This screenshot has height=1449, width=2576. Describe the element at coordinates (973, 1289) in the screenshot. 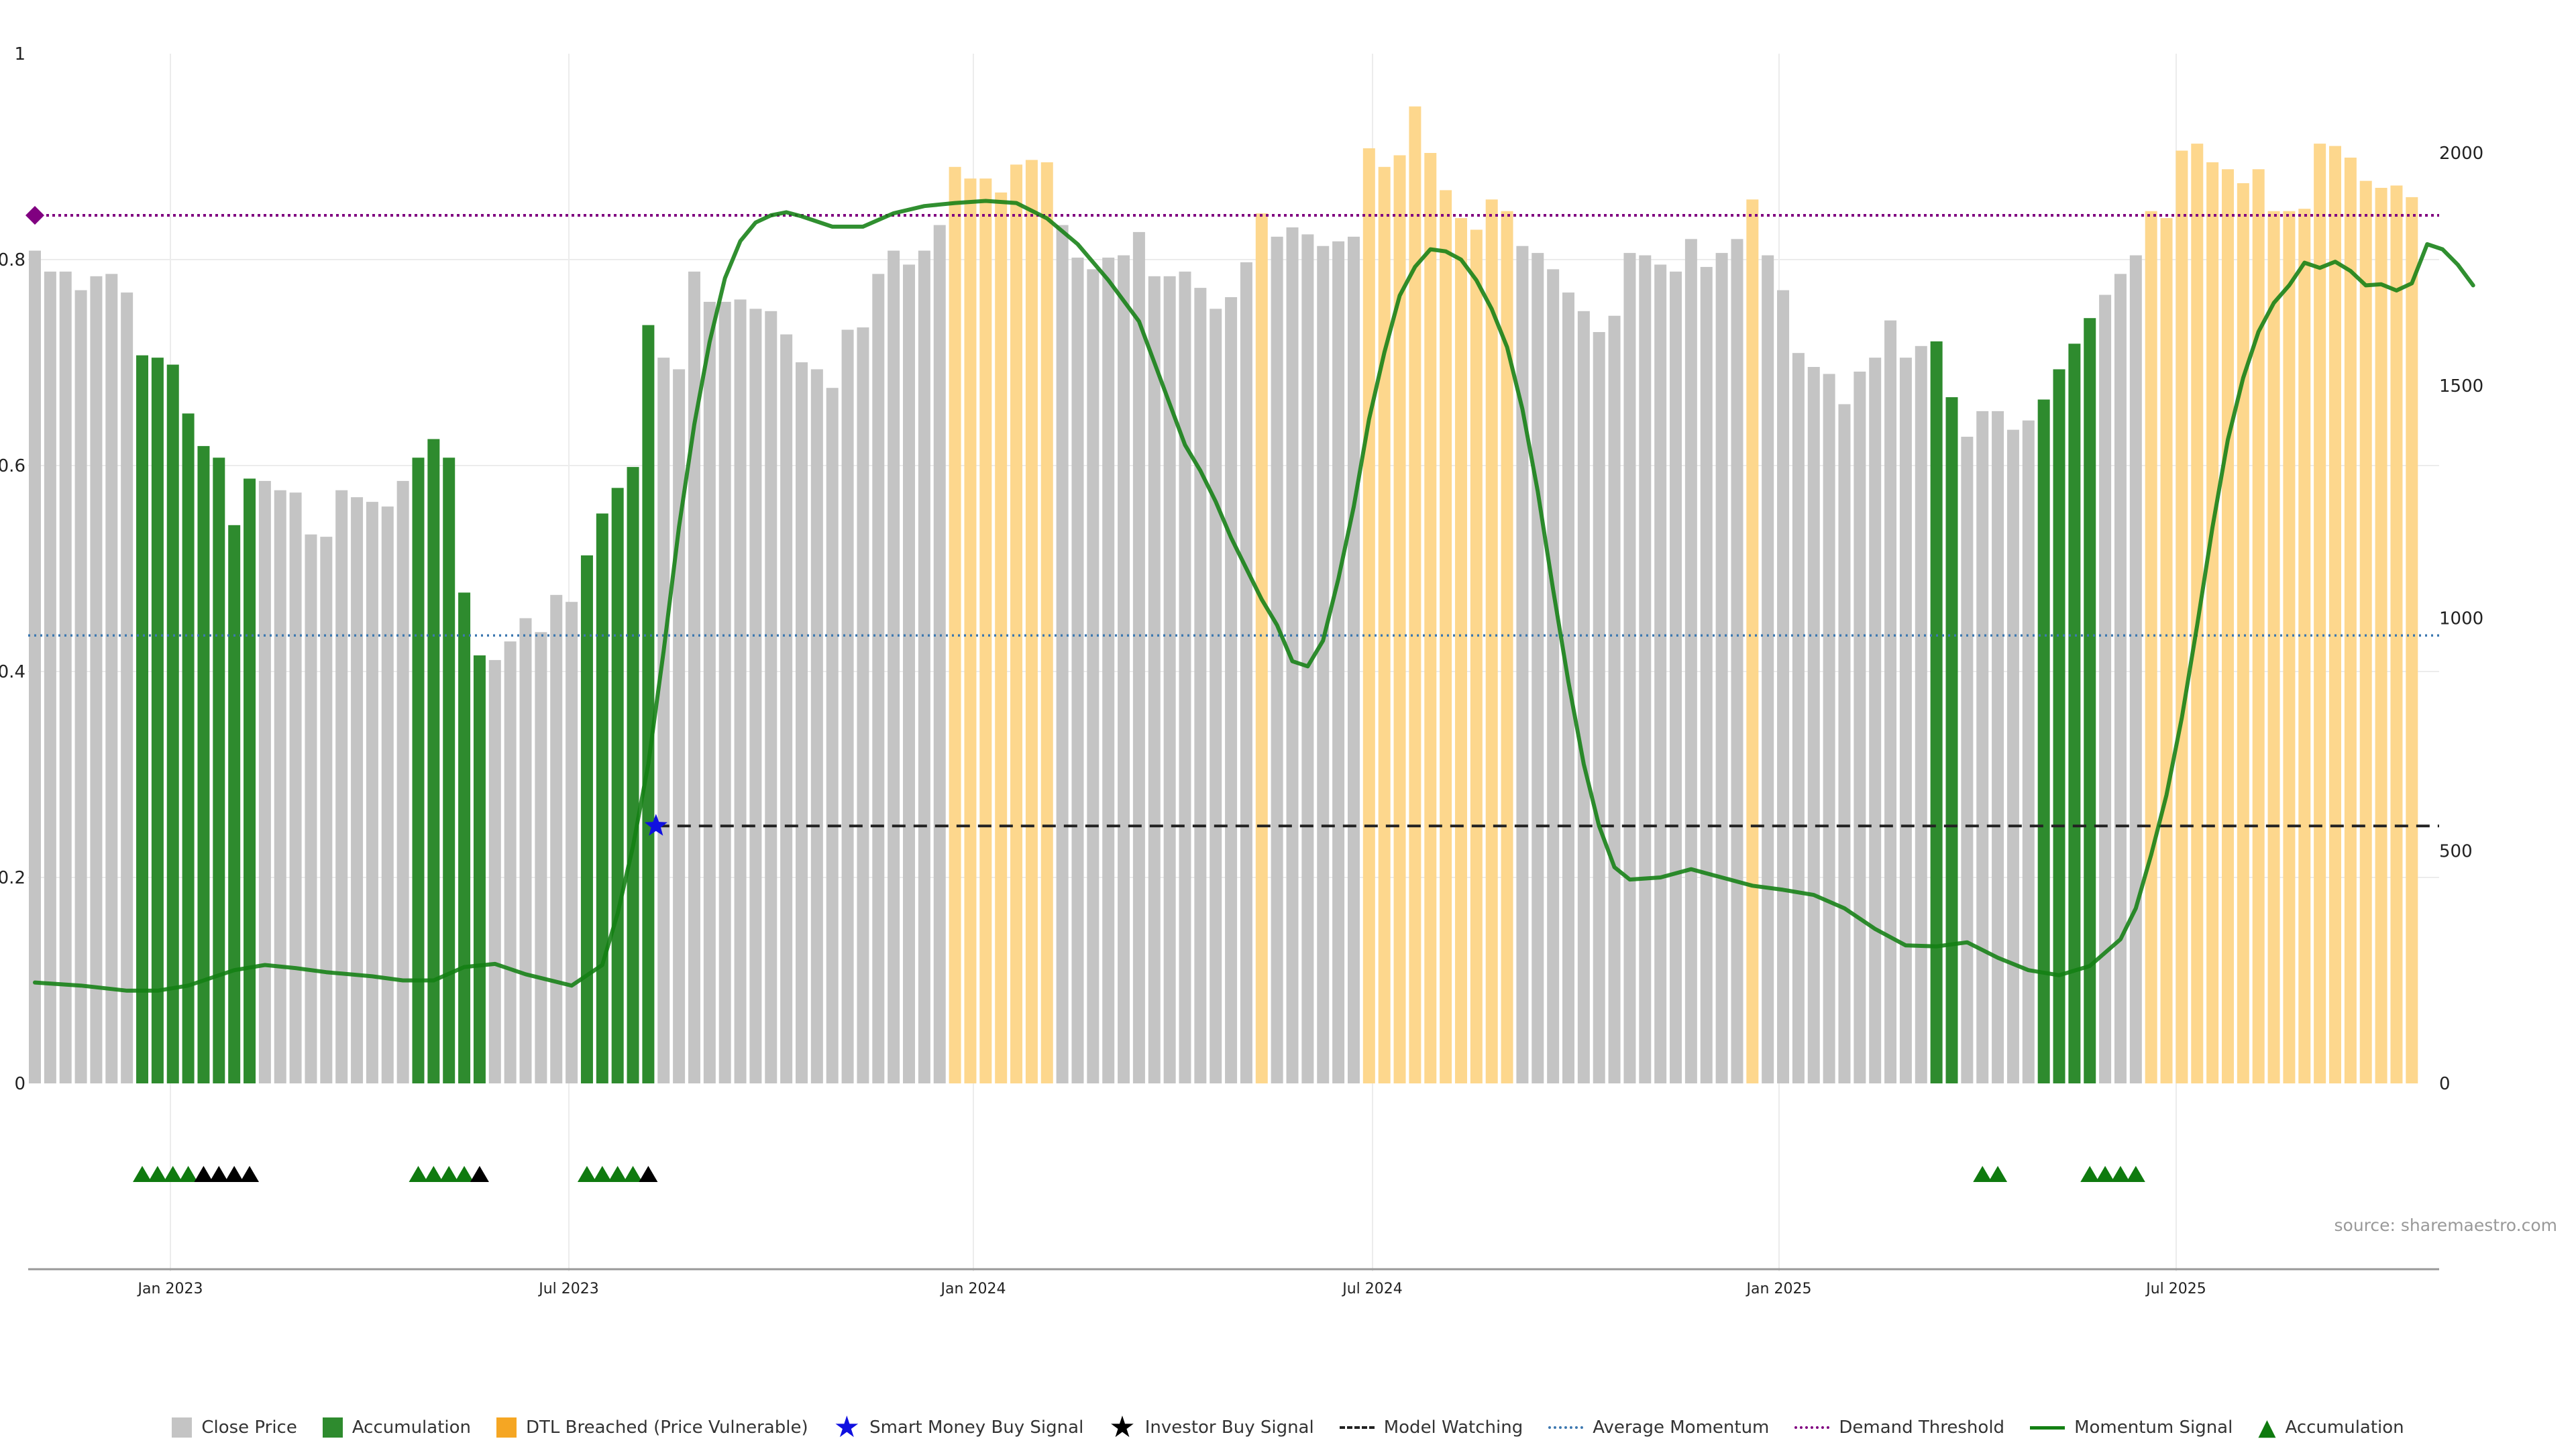

I see `x-tick-label: Jan 2024` at that location.